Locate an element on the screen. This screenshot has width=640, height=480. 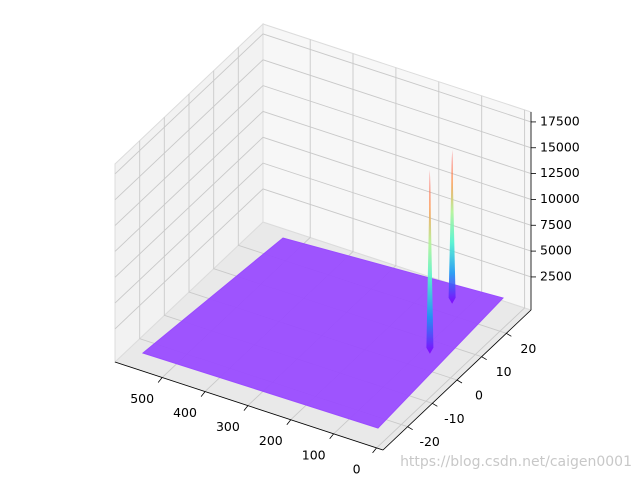
x-tick-label: 100 is located at coordinates (314, 454).